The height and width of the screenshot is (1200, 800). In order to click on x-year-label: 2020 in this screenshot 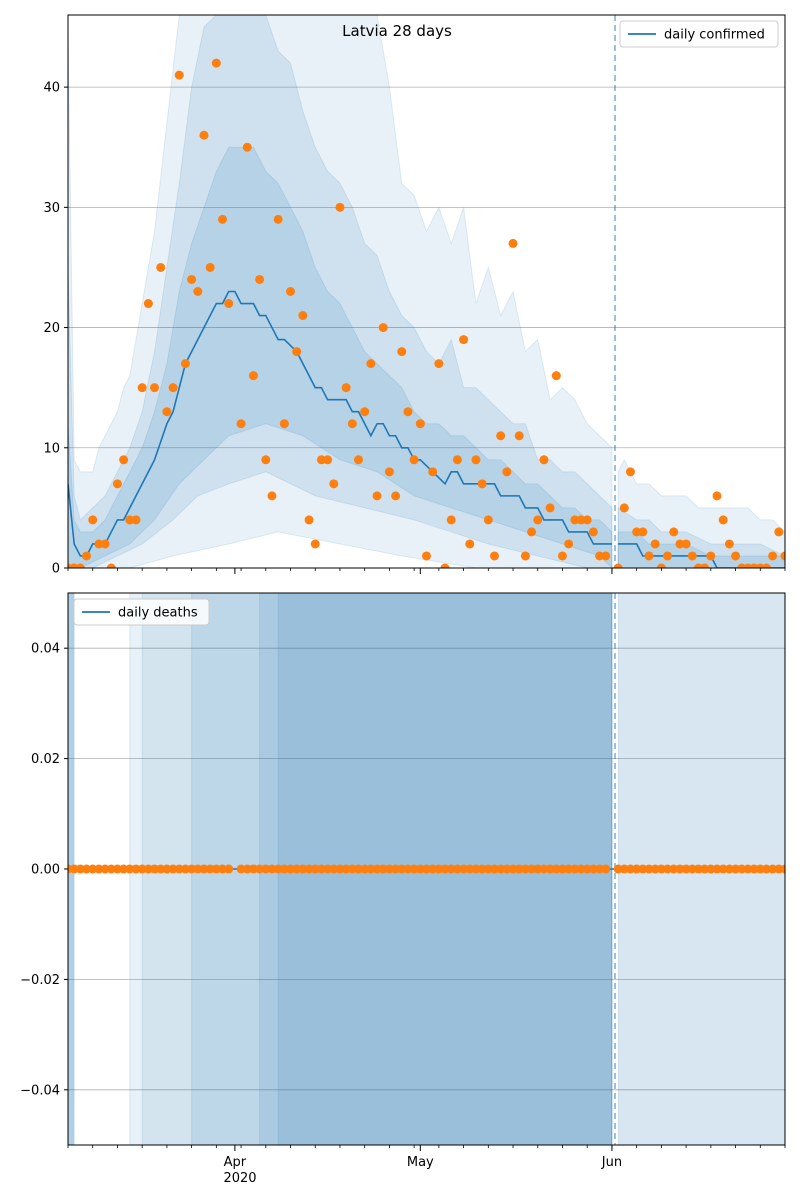, I will do `click(239, 1178)`.